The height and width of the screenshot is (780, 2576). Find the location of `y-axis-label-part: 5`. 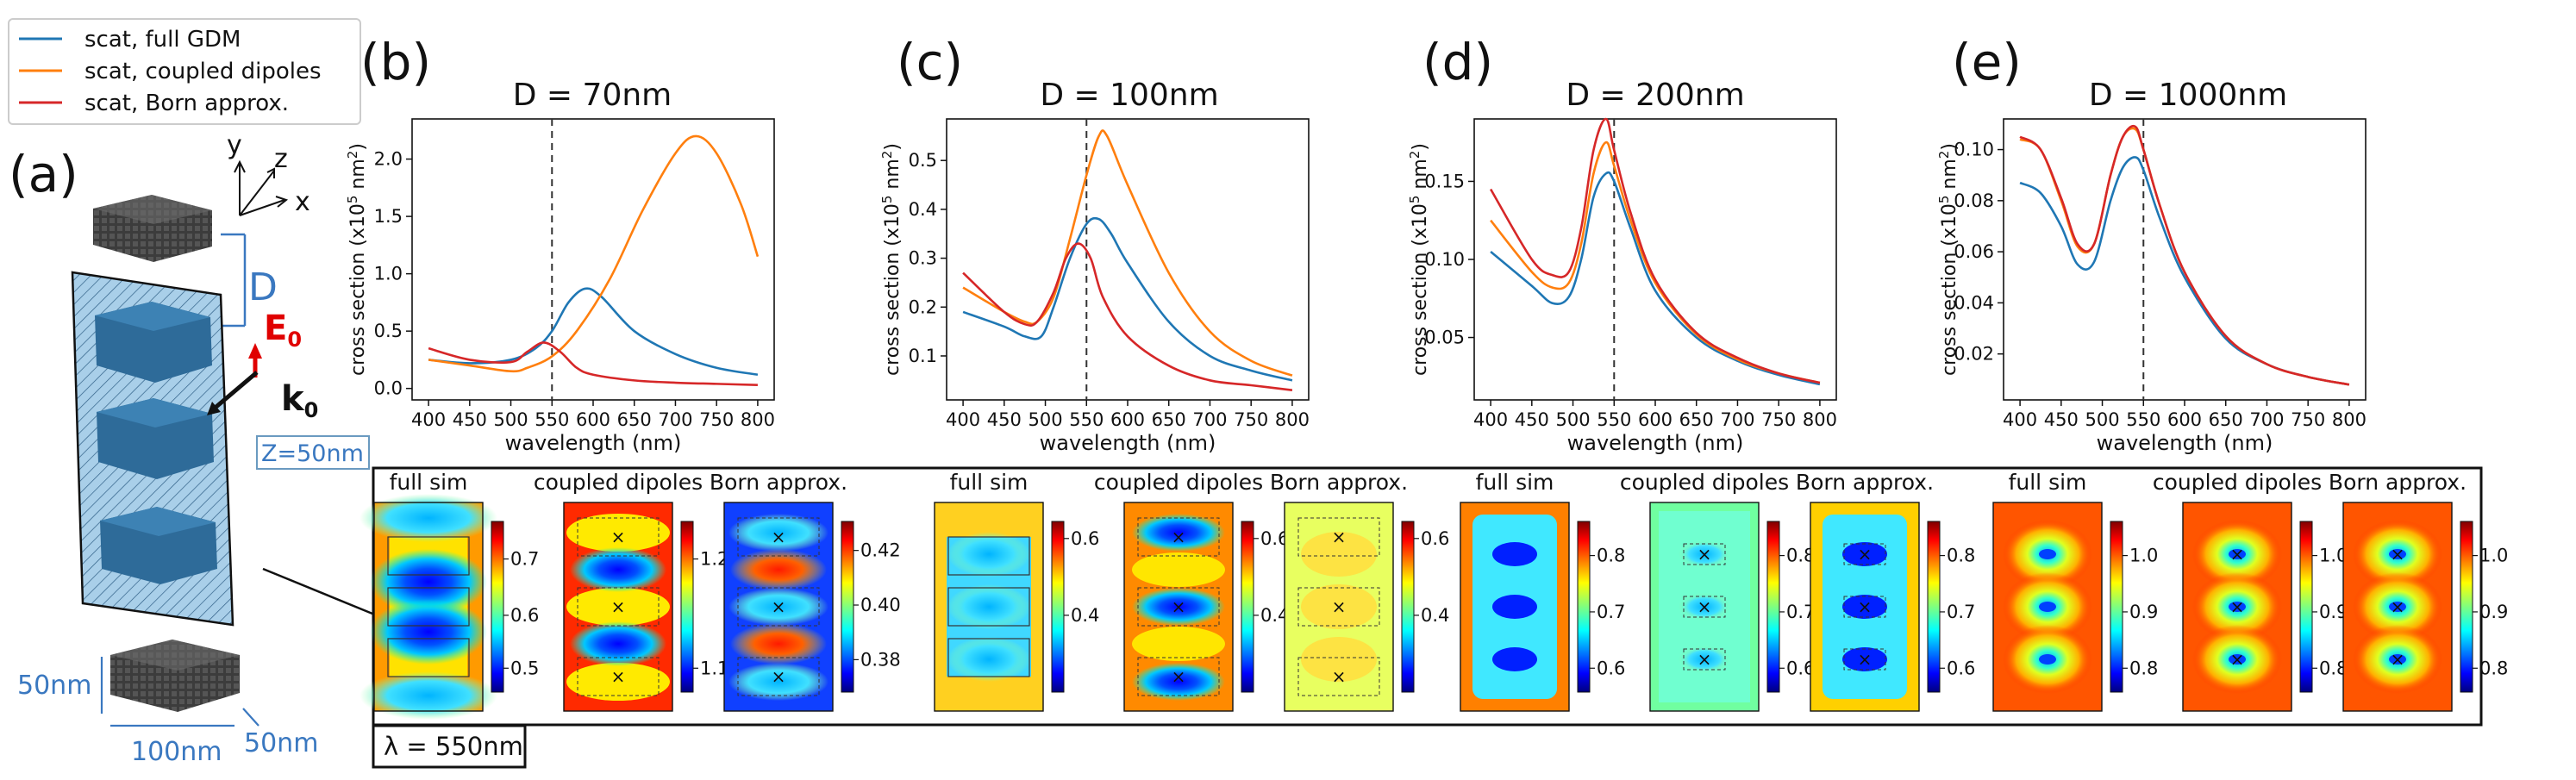

y-axis-label-part: 5 is located at coordinates (352, 200).